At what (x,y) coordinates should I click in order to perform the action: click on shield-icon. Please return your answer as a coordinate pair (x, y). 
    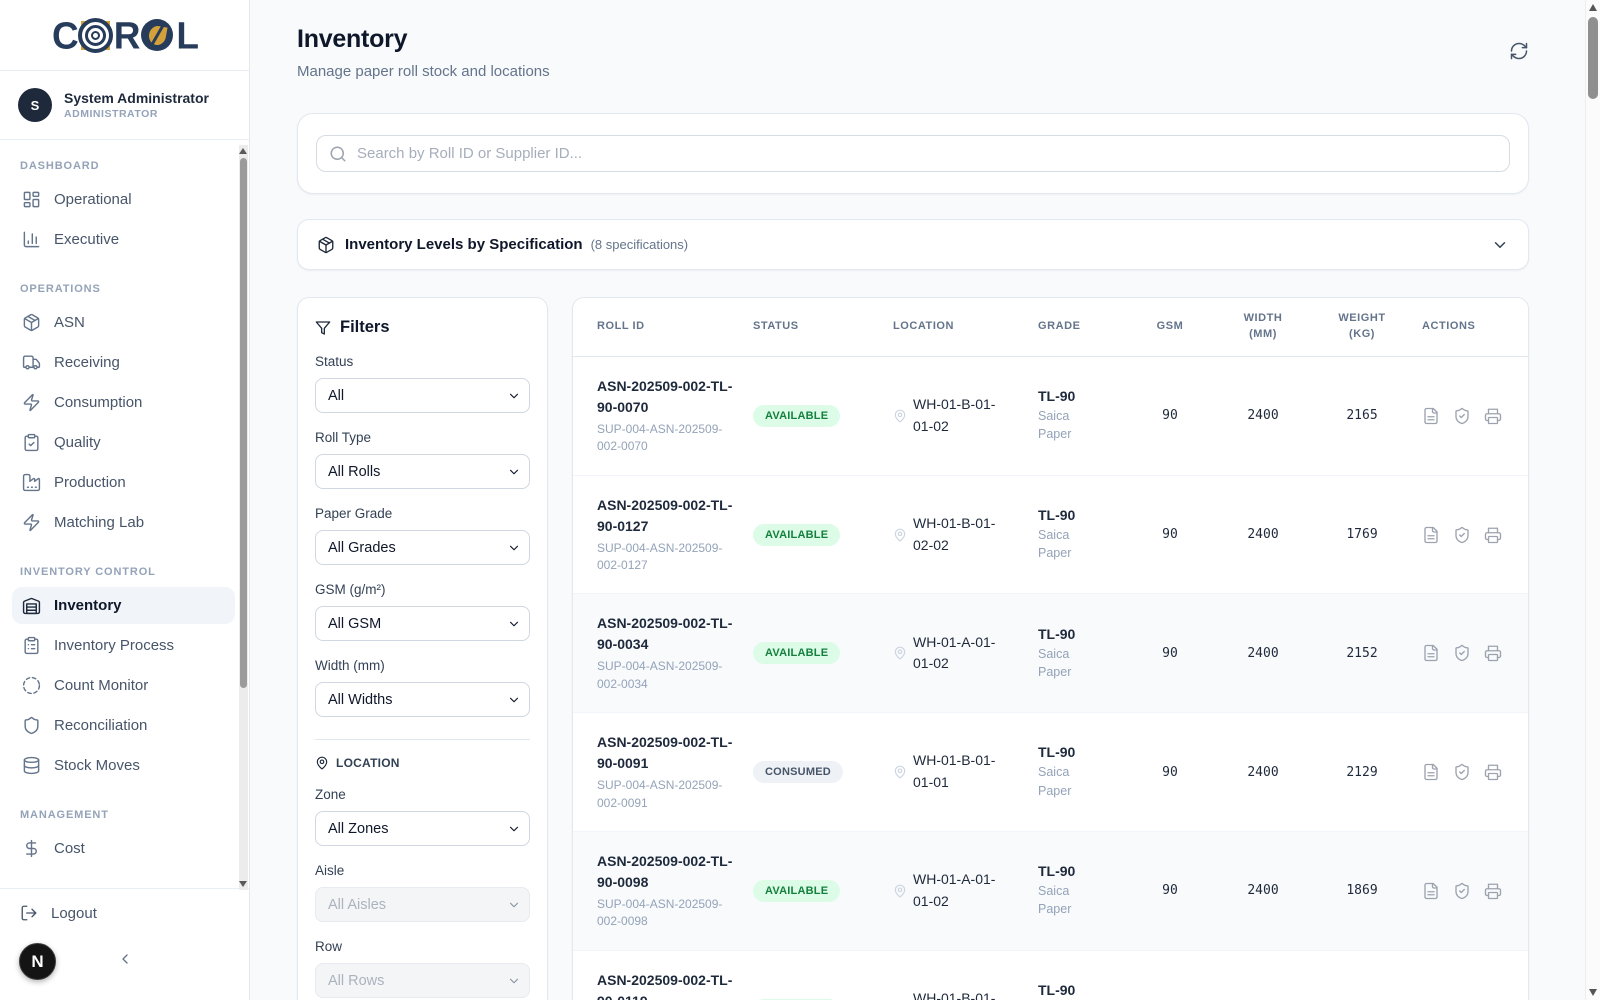
    Looking at the image, I should click on (31, 725).